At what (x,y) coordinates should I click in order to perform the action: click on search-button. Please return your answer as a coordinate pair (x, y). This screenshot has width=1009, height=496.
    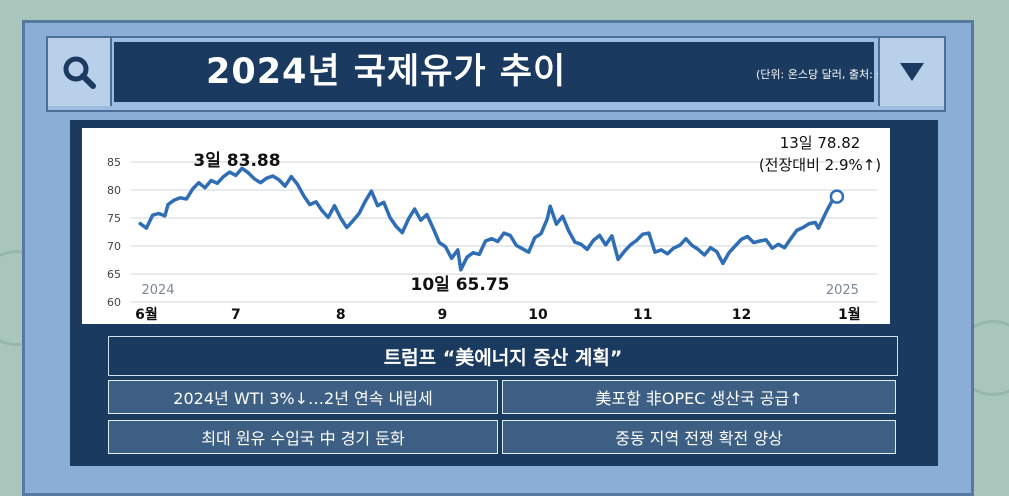
    Looking at the image, I should click on (80, 72).